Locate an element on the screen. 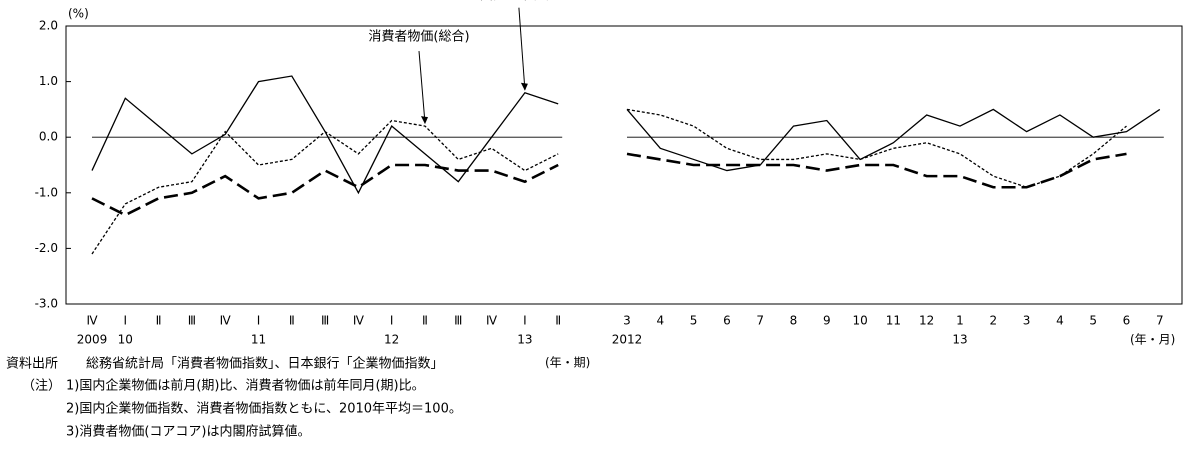  annotation: 国内企業物価 is located at coordinates (519, 1).